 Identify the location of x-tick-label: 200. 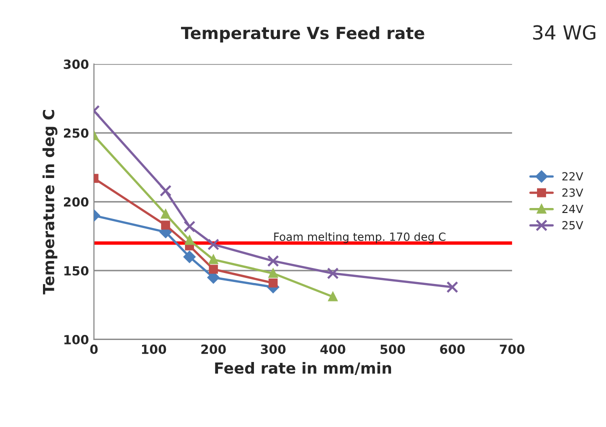
(213, 349).